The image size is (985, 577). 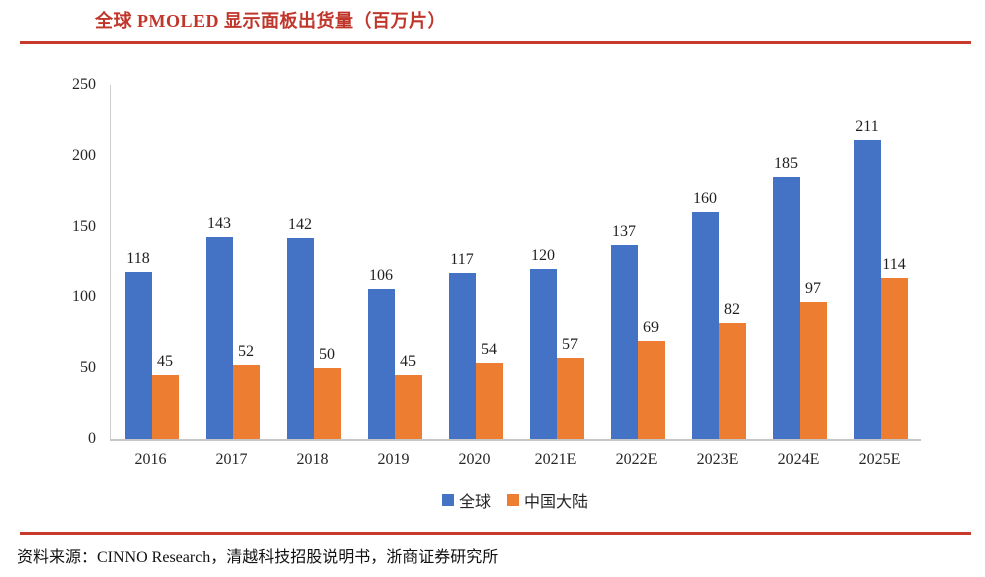 I want to click on bar-group: 142 50, so click(x=313, y=262).